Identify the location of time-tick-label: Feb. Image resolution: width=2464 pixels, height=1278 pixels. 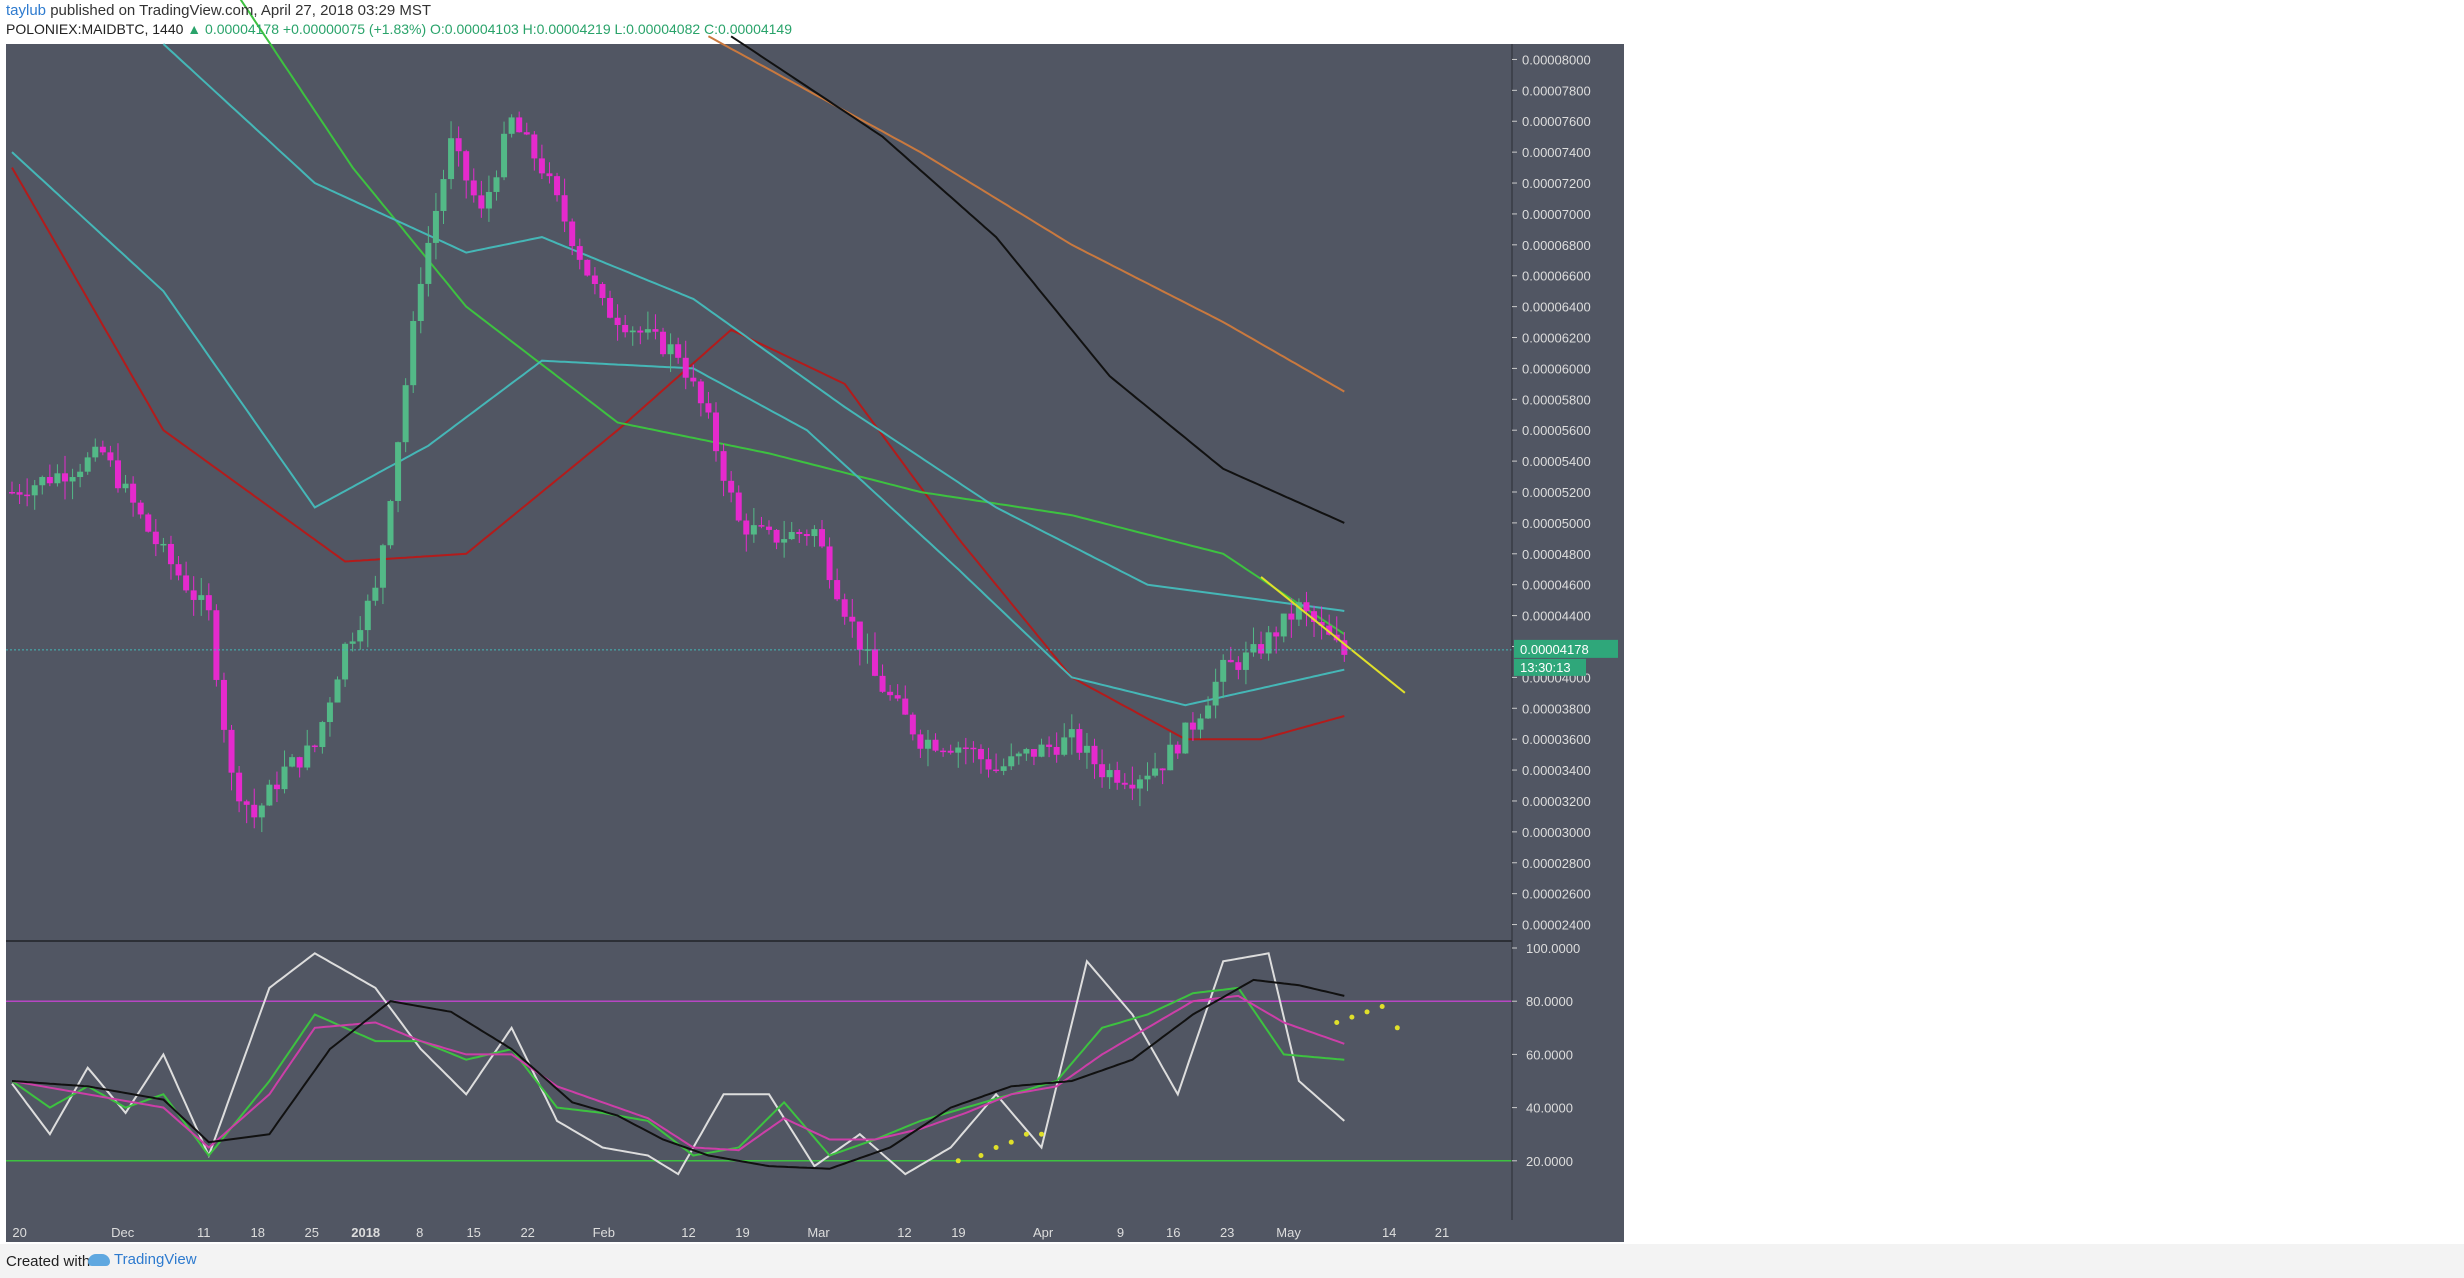
(604, 1232).